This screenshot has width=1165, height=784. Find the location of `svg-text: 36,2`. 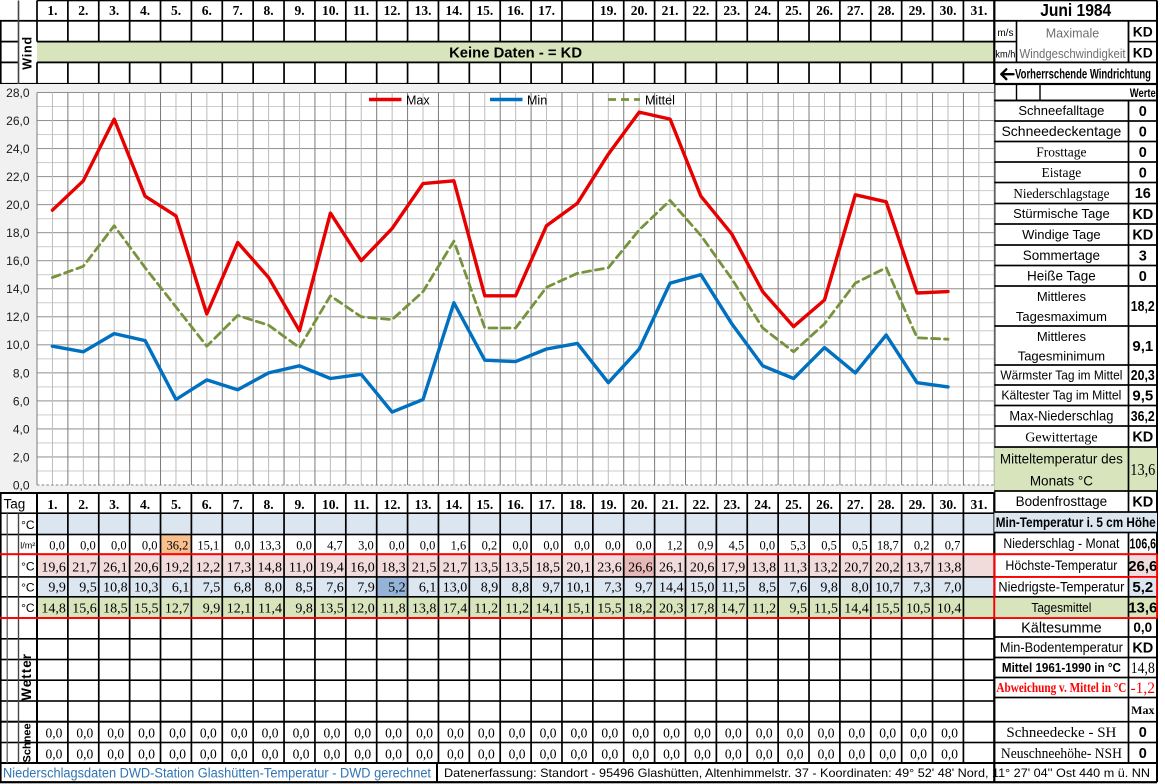

svg-text: 36,2 is located at coordinates (178, 546).